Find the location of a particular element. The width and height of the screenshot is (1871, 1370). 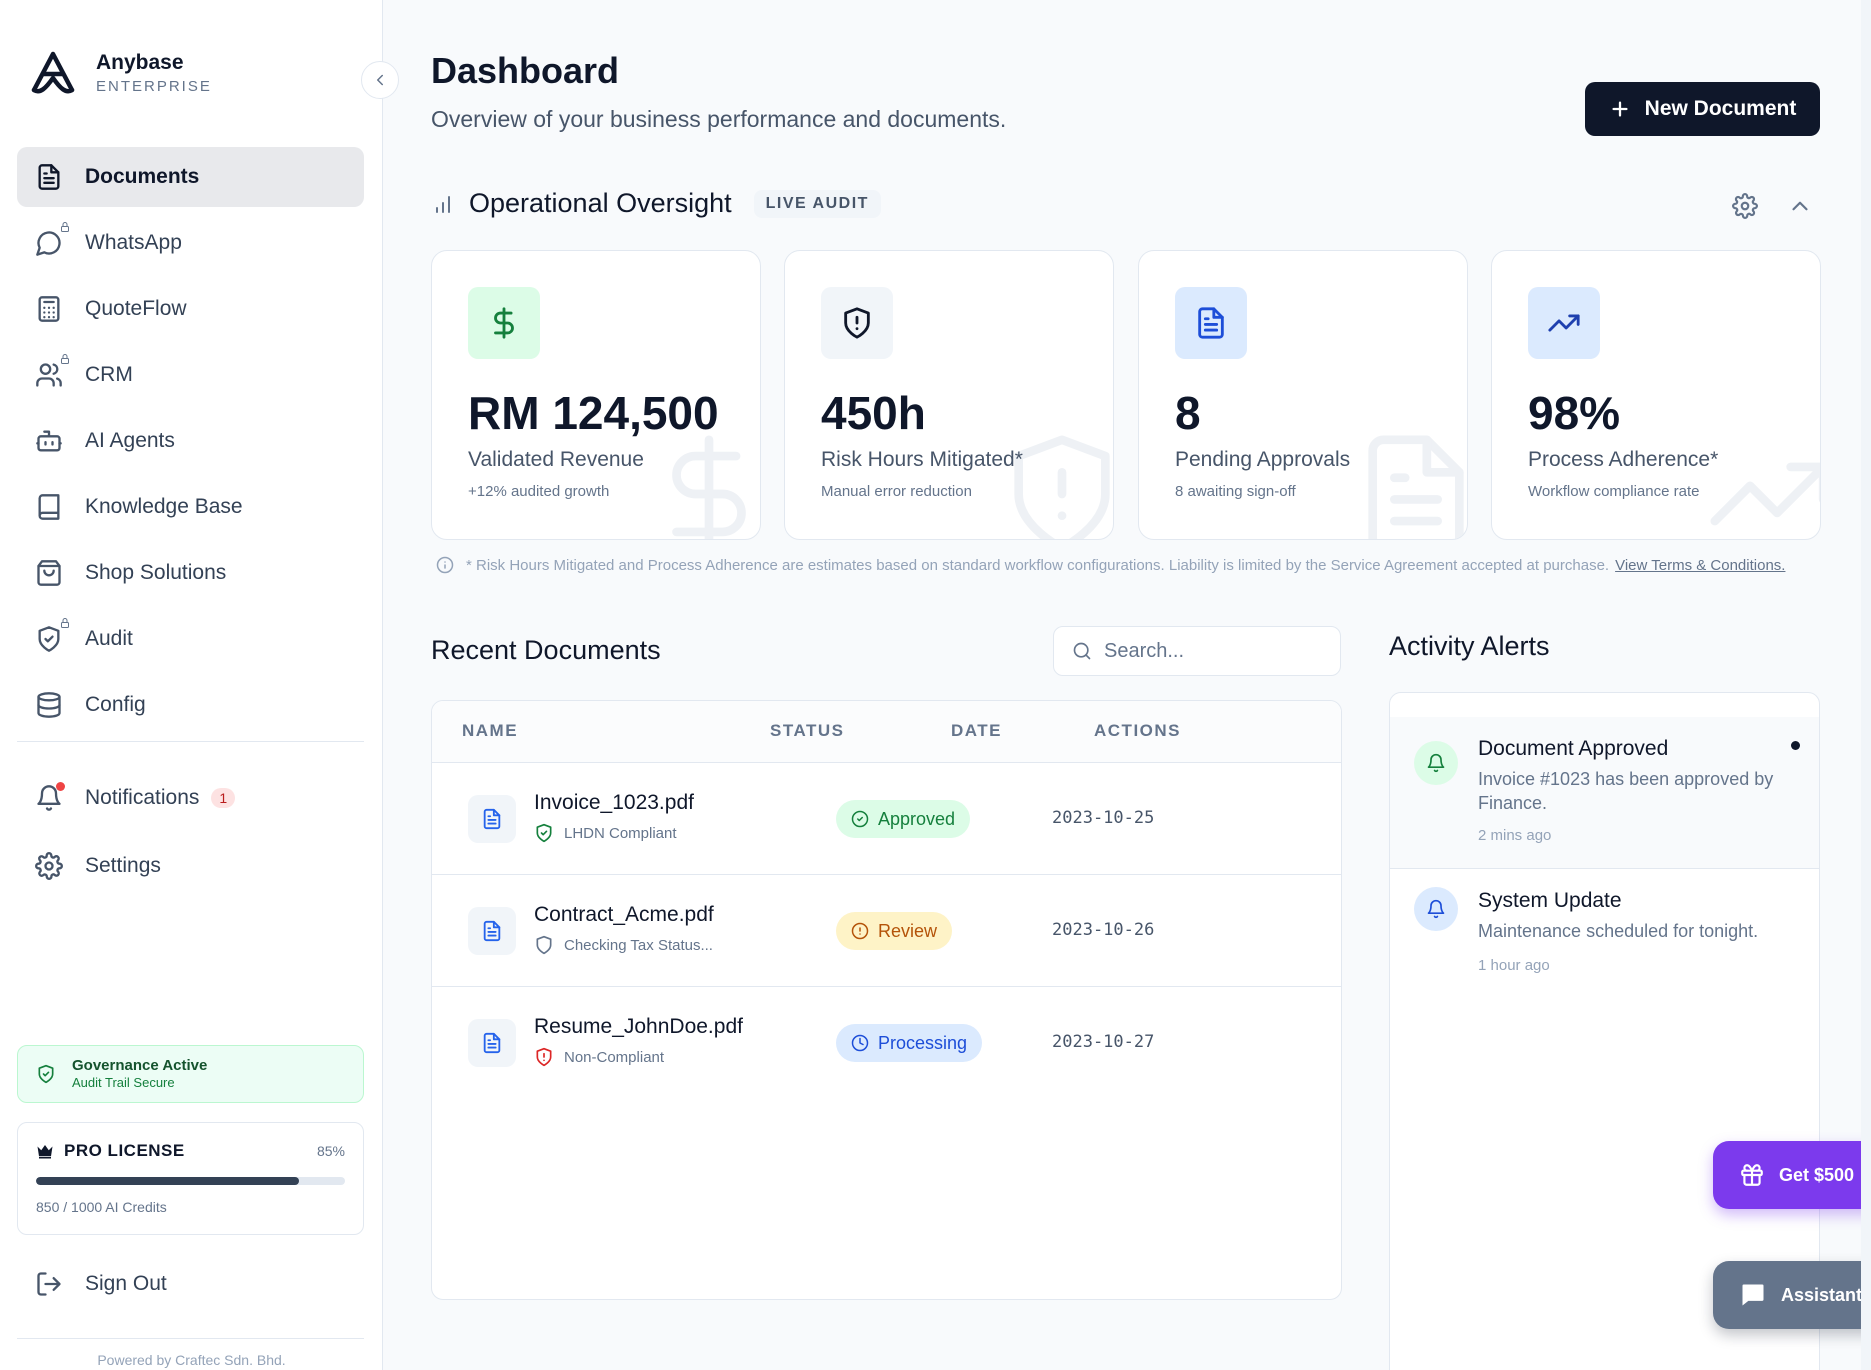

referral-button: Get $500 is located at coordinates (1792, 1175).